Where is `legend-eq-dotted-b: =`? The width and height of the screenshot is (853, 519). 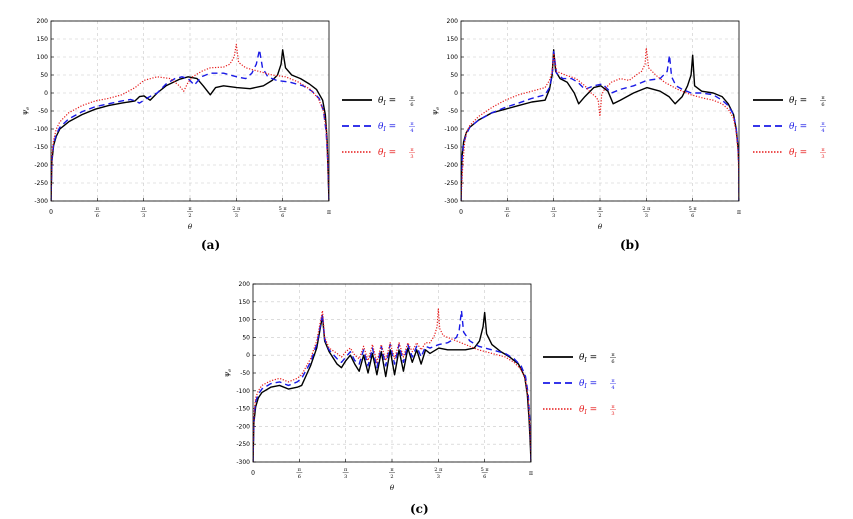
legend-eq-dotted-b: = is located at coordinates (802, 153).